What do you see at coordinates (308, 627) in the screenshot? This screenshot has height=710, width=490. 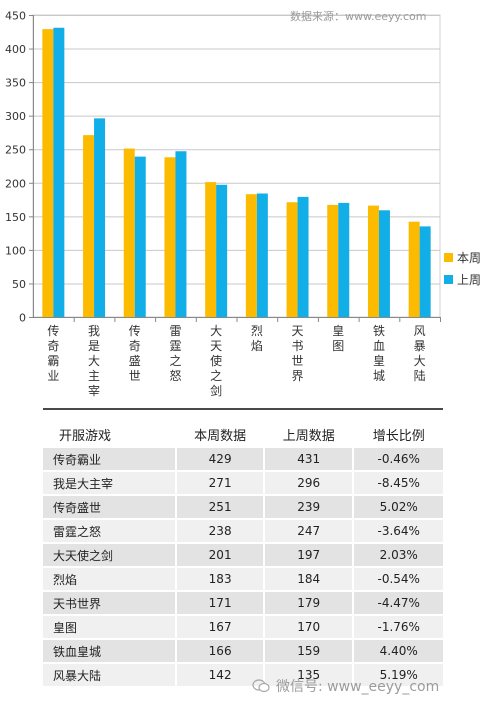 I see `cell-last-week: 170` at bounding box center [308, 627].